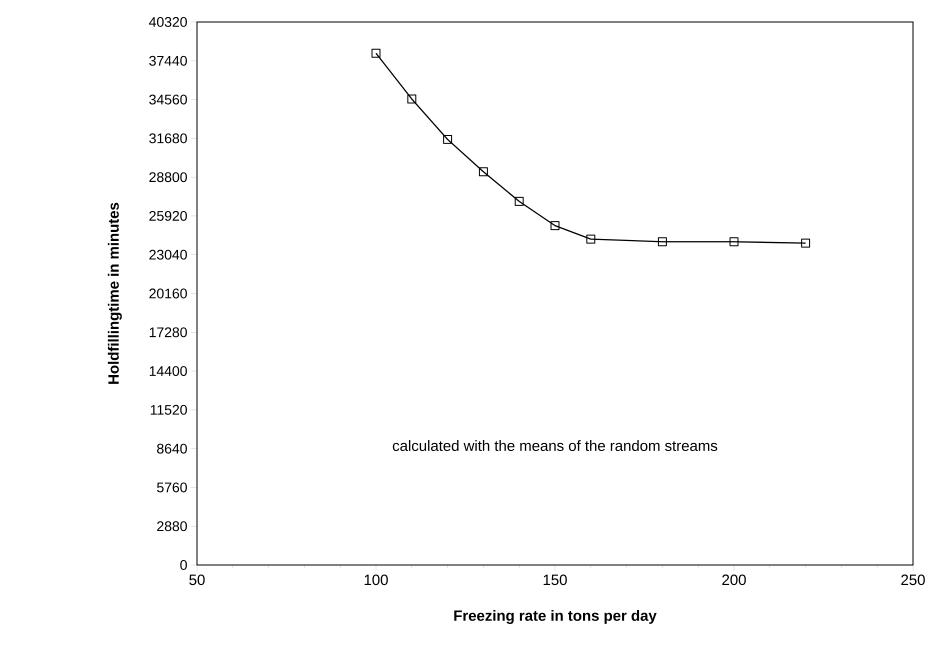 The image size is (942, 669). I want to click on x-tick-label: 100, so click(376, 580).